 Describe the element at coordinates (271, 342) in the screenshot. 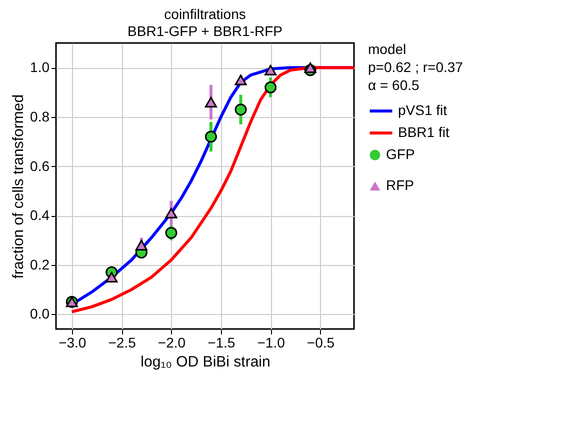

I see `x-tick-label: −1.0` at that location.